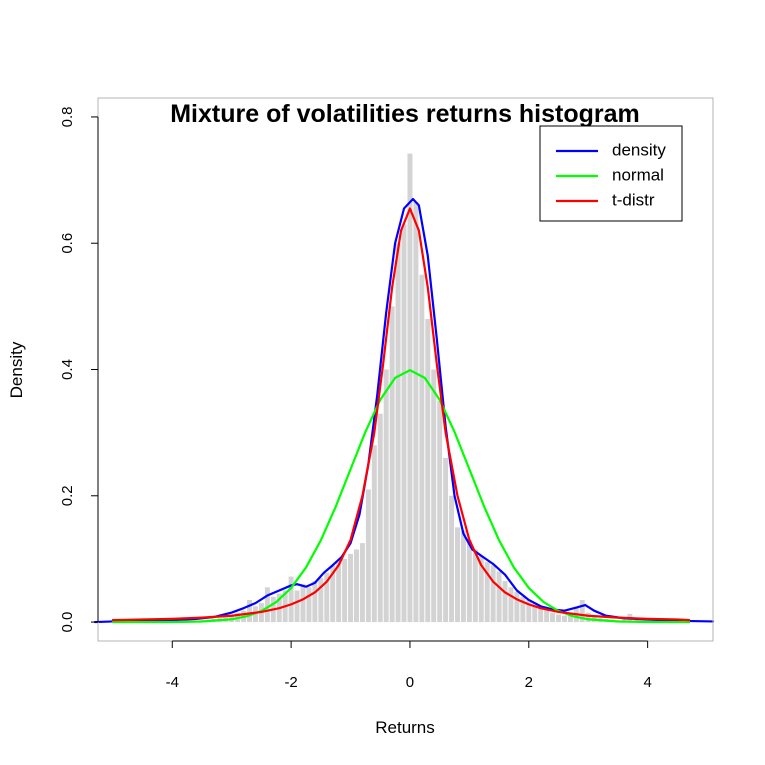 The height and width of the screenshot is (765, 765). Describe the element at coordinates (647, 682) in the screenshot. I see `x-tick-label: 4` at that location.